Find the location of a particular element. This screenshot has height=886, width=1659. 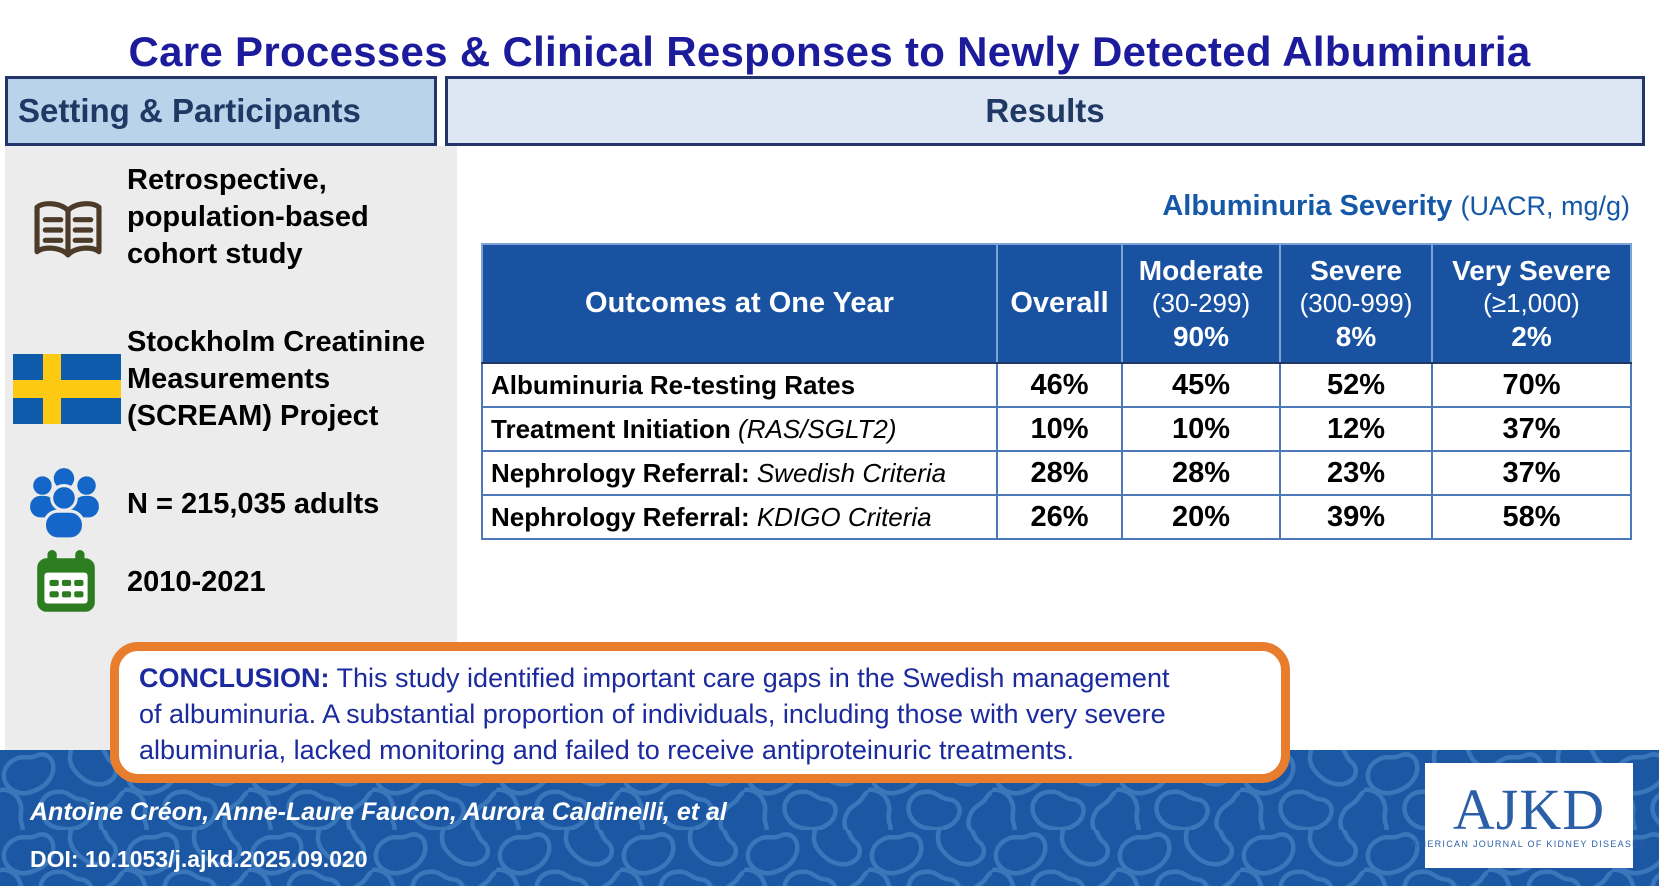

cell-value: 12% is located at coordinates (1356, 429).